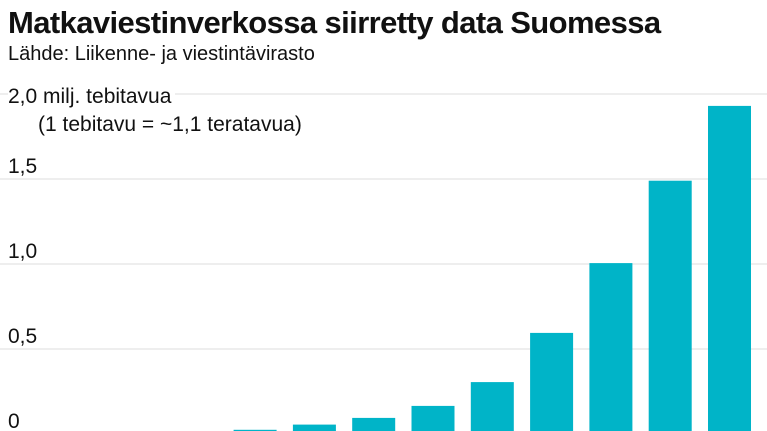  What do you see at coordinates (161, 54) in the screenshot?
I see `chart-source: Lähde: Liikenne- ja viestintävirasto` at bounding box center [161, 54].